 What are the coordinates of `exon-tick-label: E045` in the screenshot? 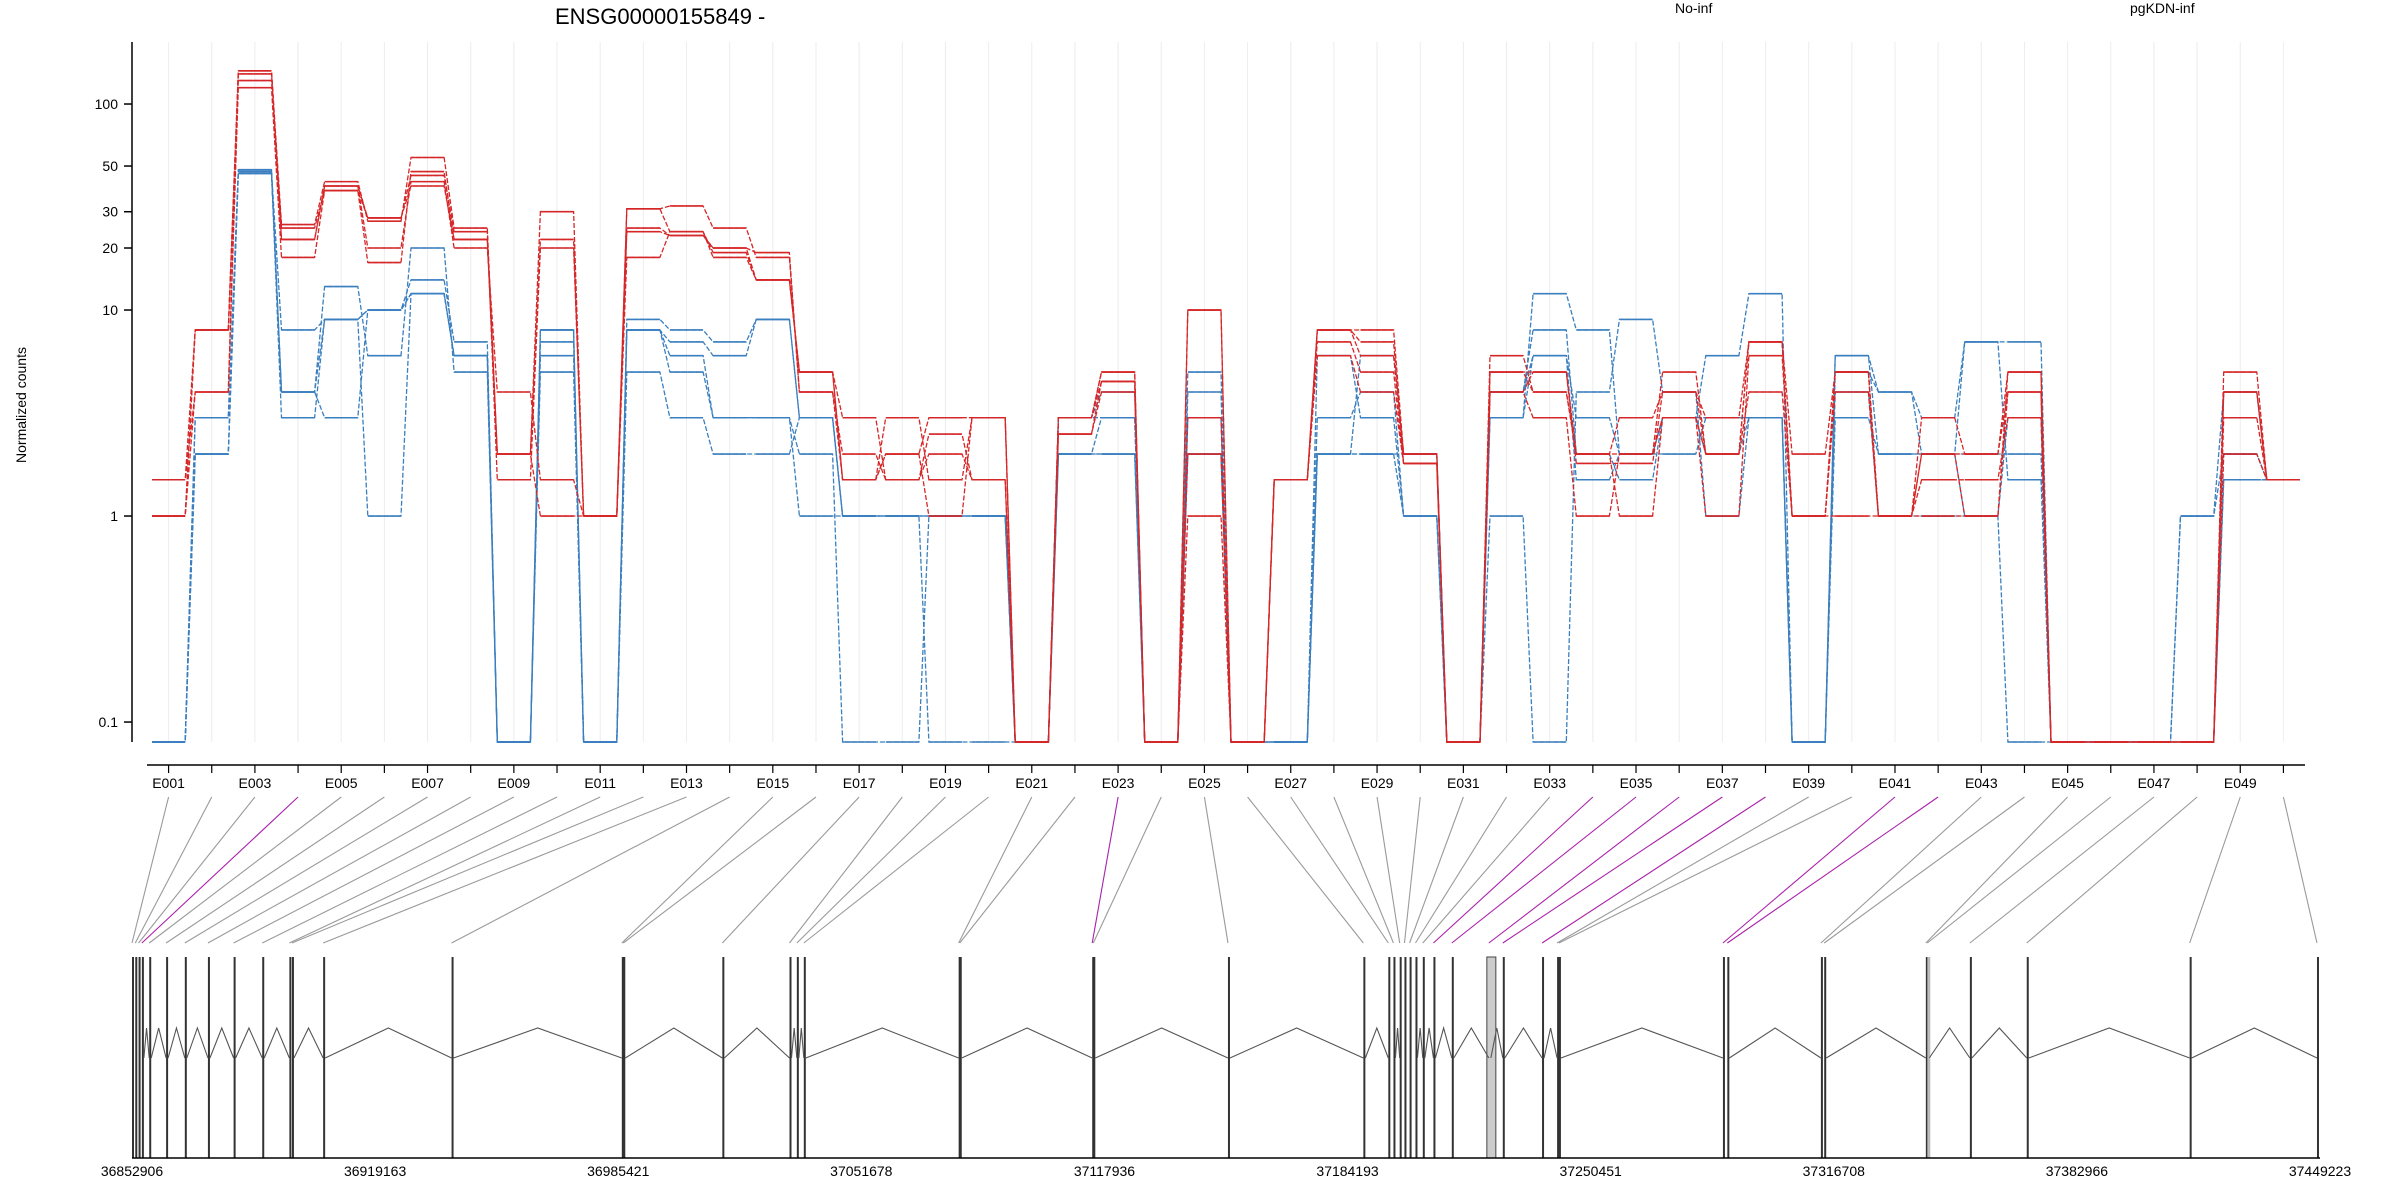 It's located at (2067, 783).